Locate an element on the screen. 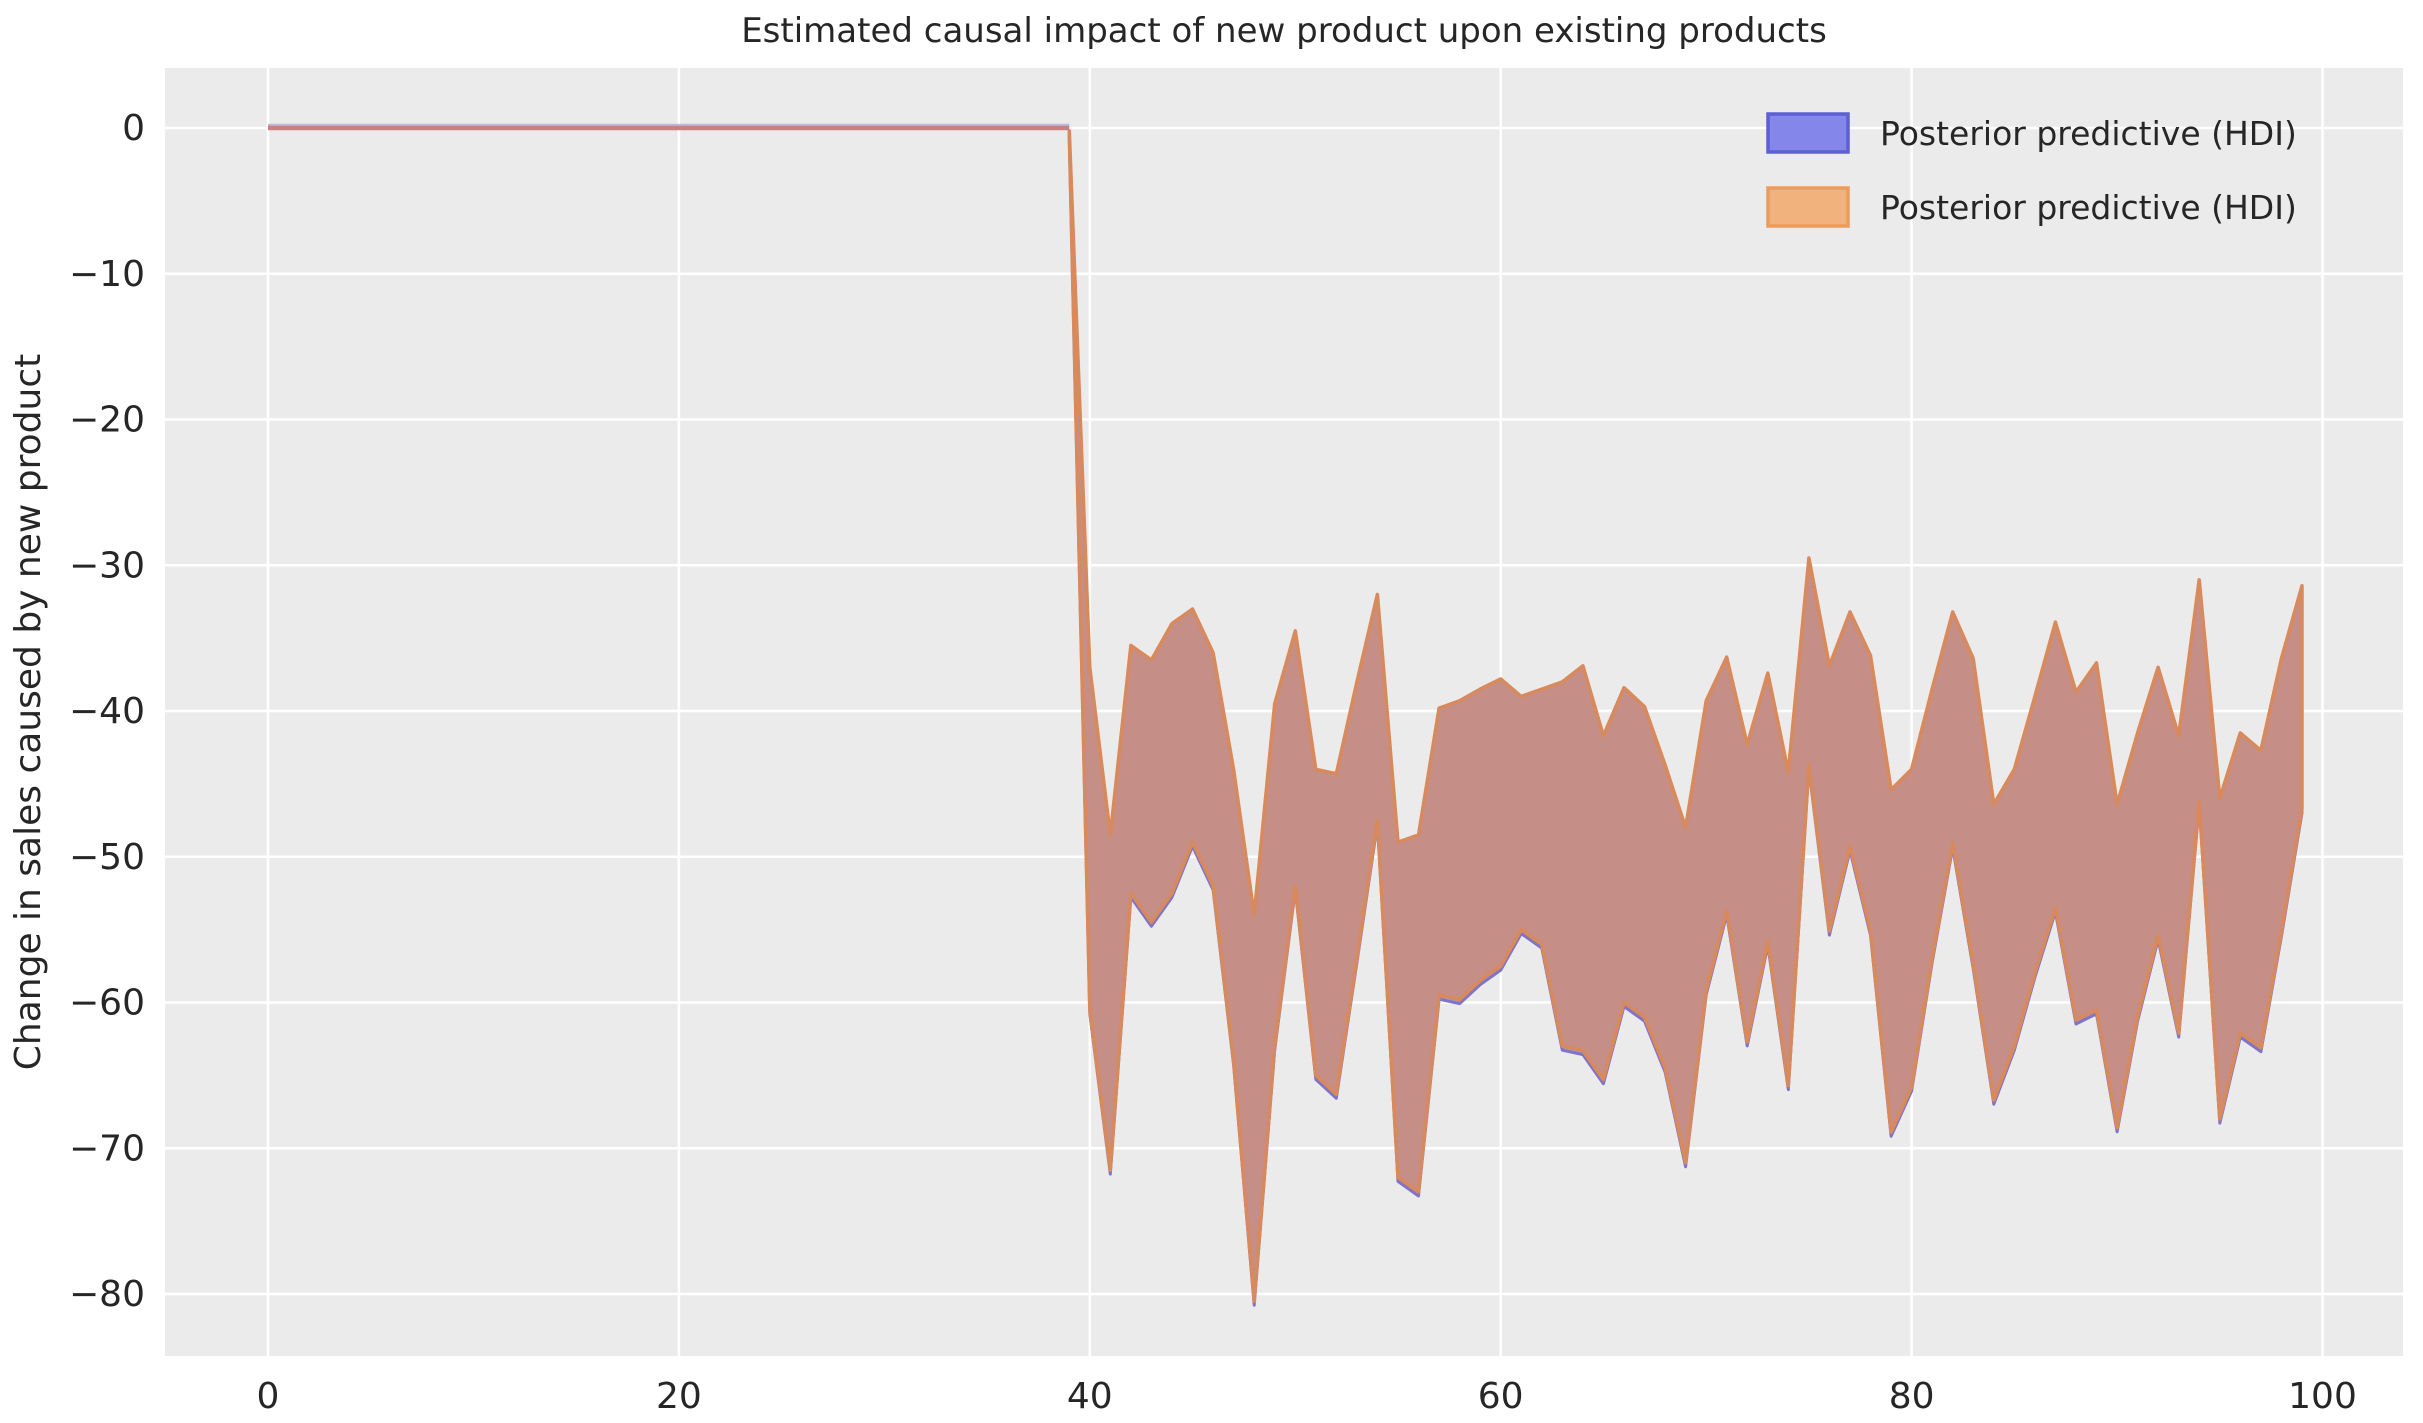 The width and height of the screenshot is (2423, 1423). y-tick-label: −70 is located at coordinates (107, 1148).